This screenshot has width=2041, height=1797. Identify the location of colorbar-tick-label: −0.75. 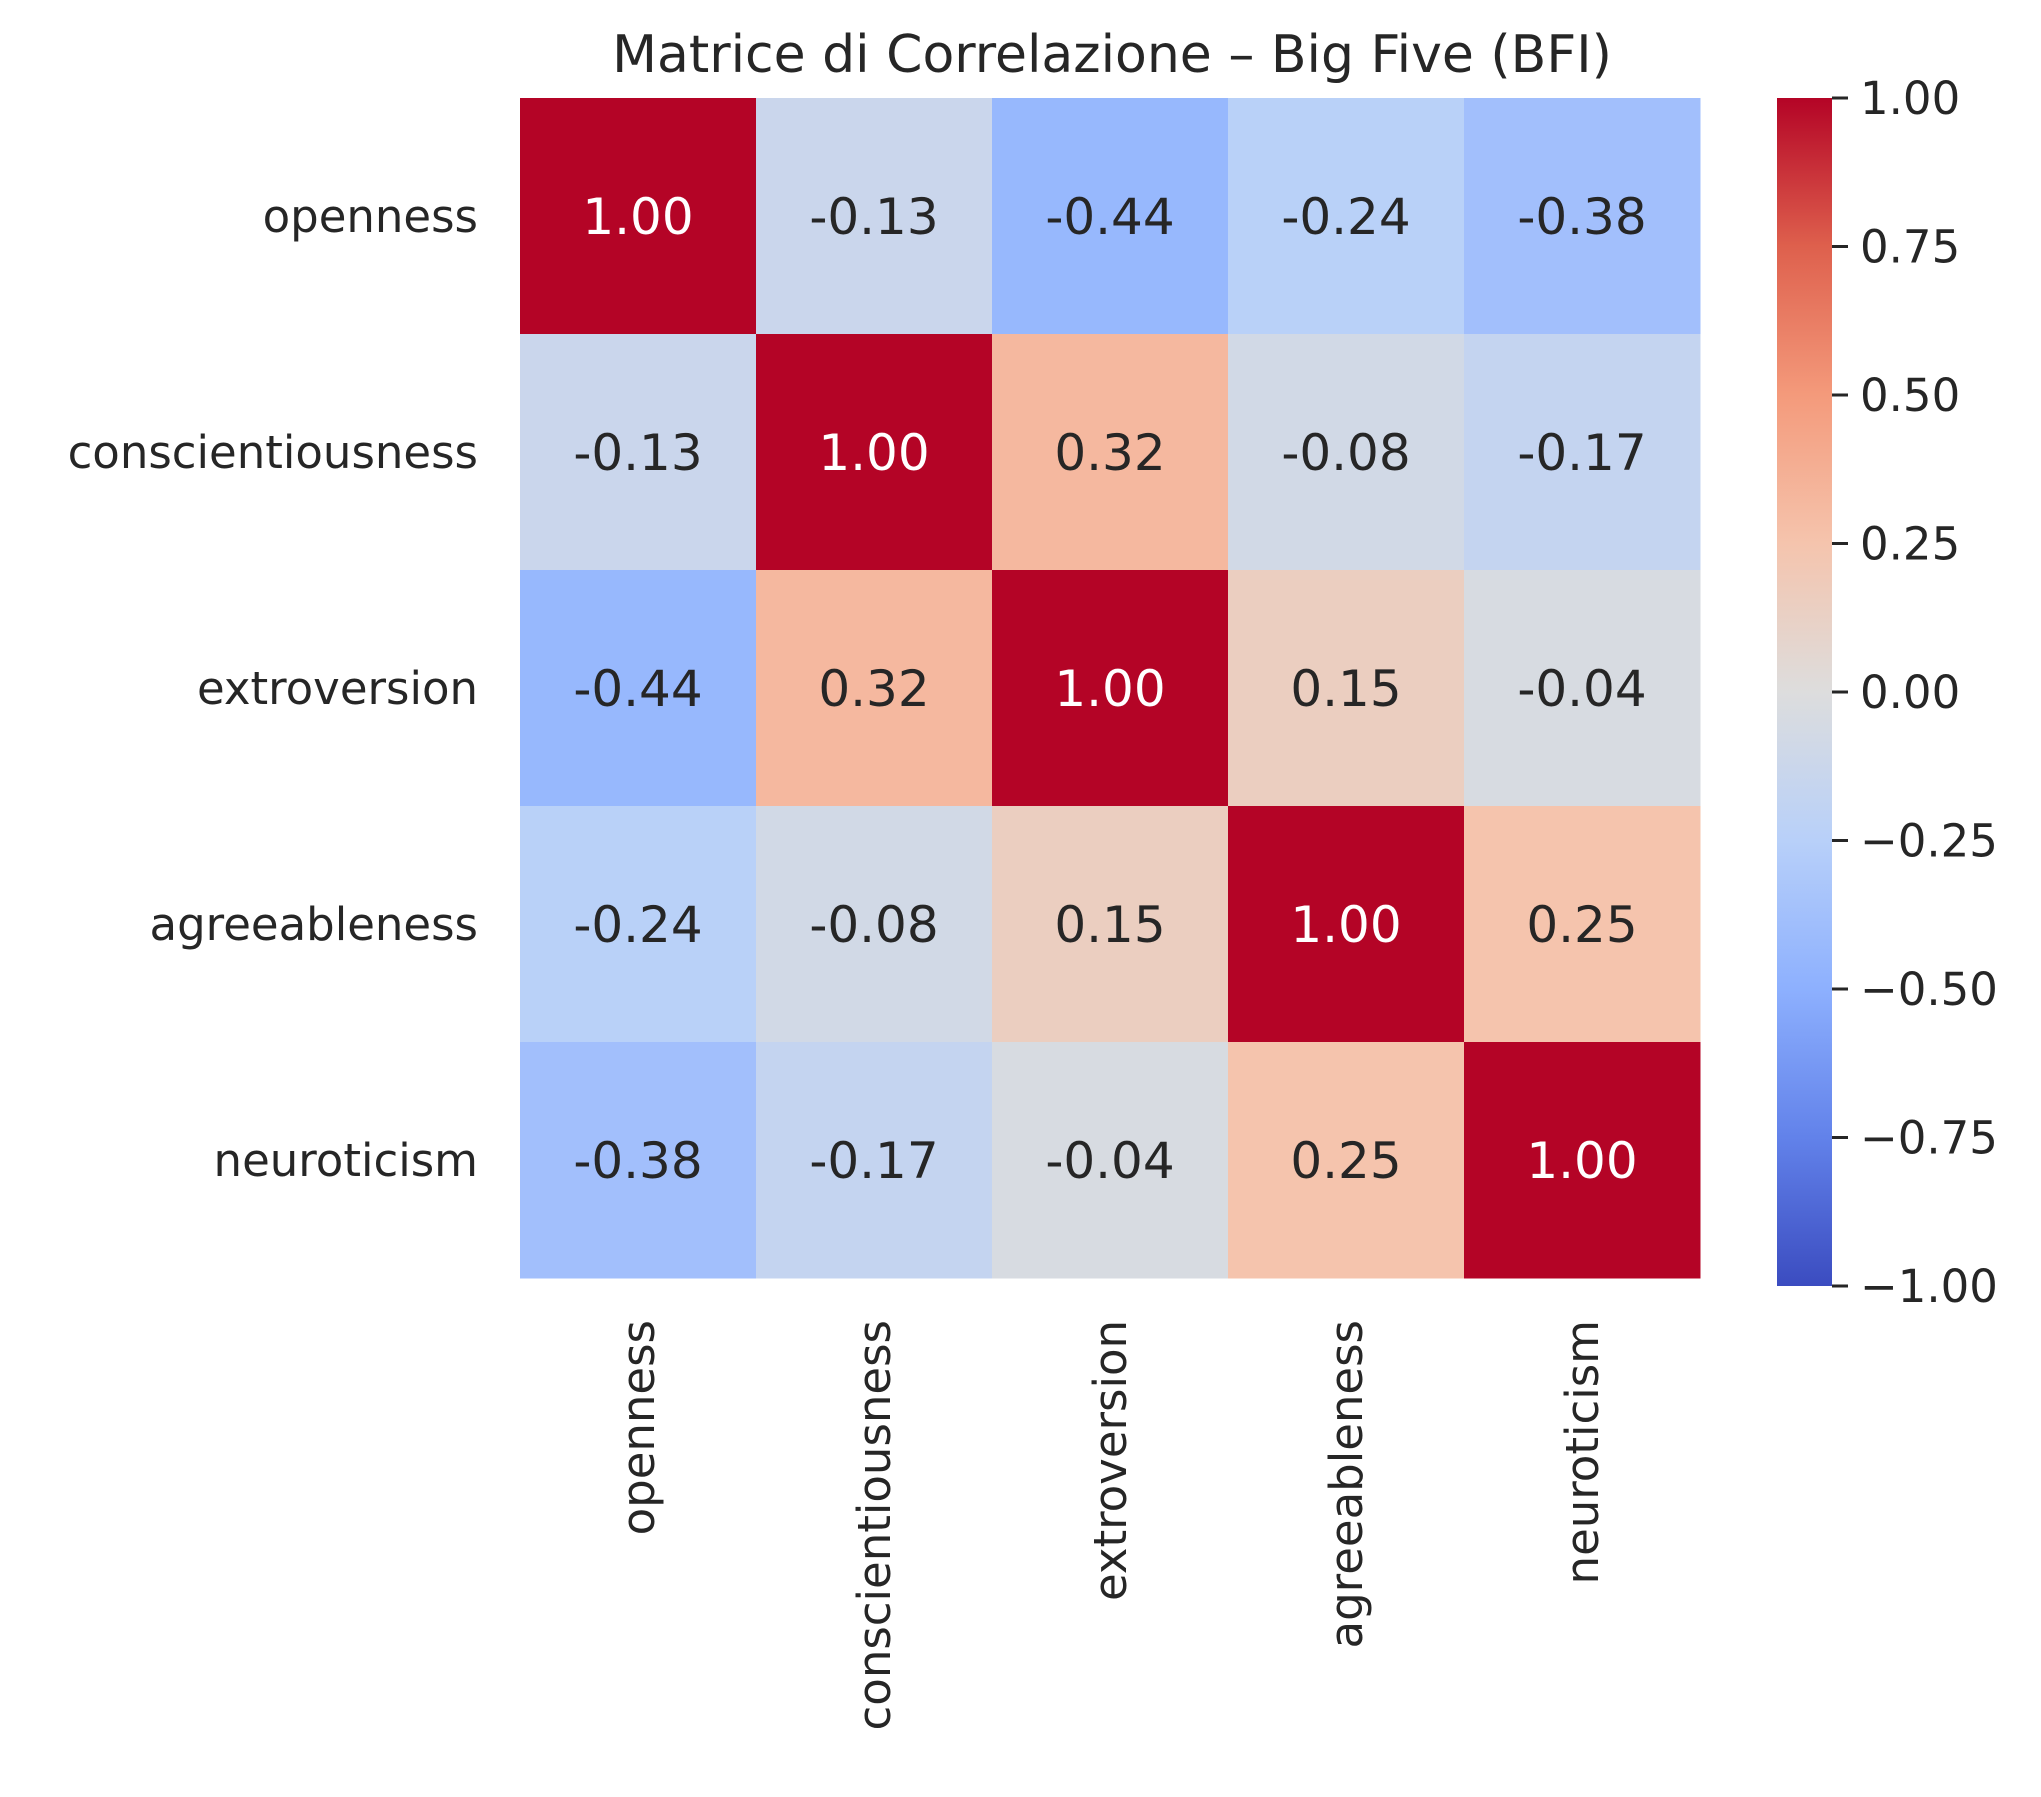
(1929, 1138).